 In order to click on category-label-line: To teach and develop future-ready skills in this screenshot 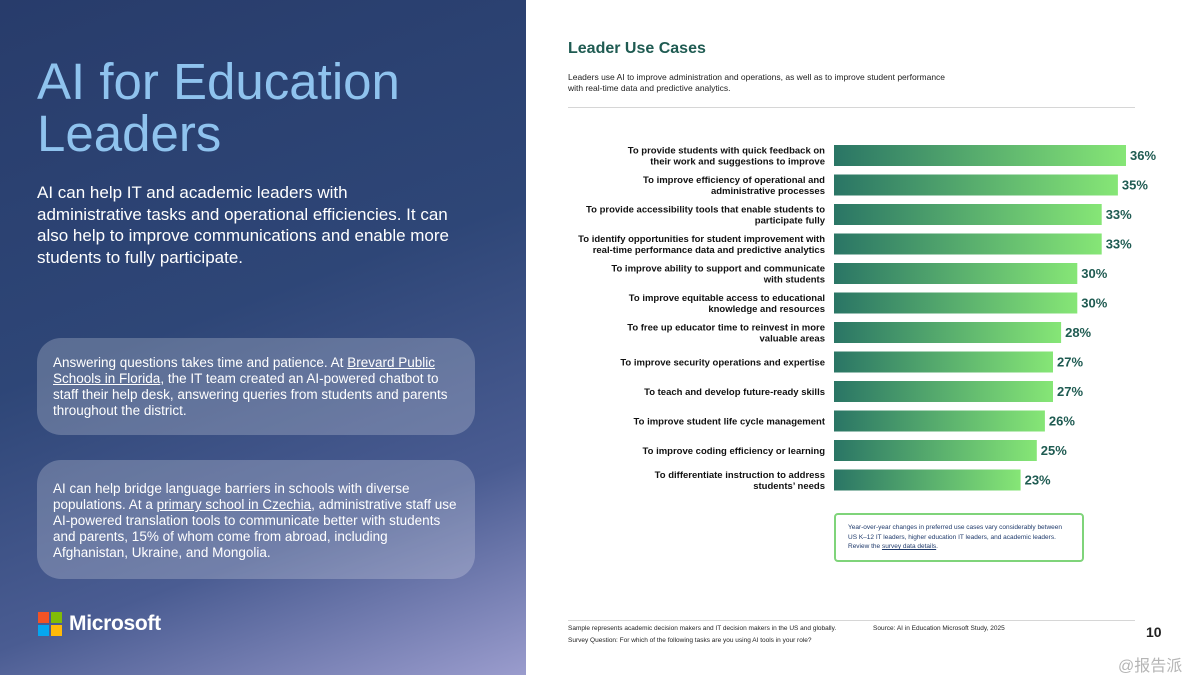, I will do `click(734, 392)`.